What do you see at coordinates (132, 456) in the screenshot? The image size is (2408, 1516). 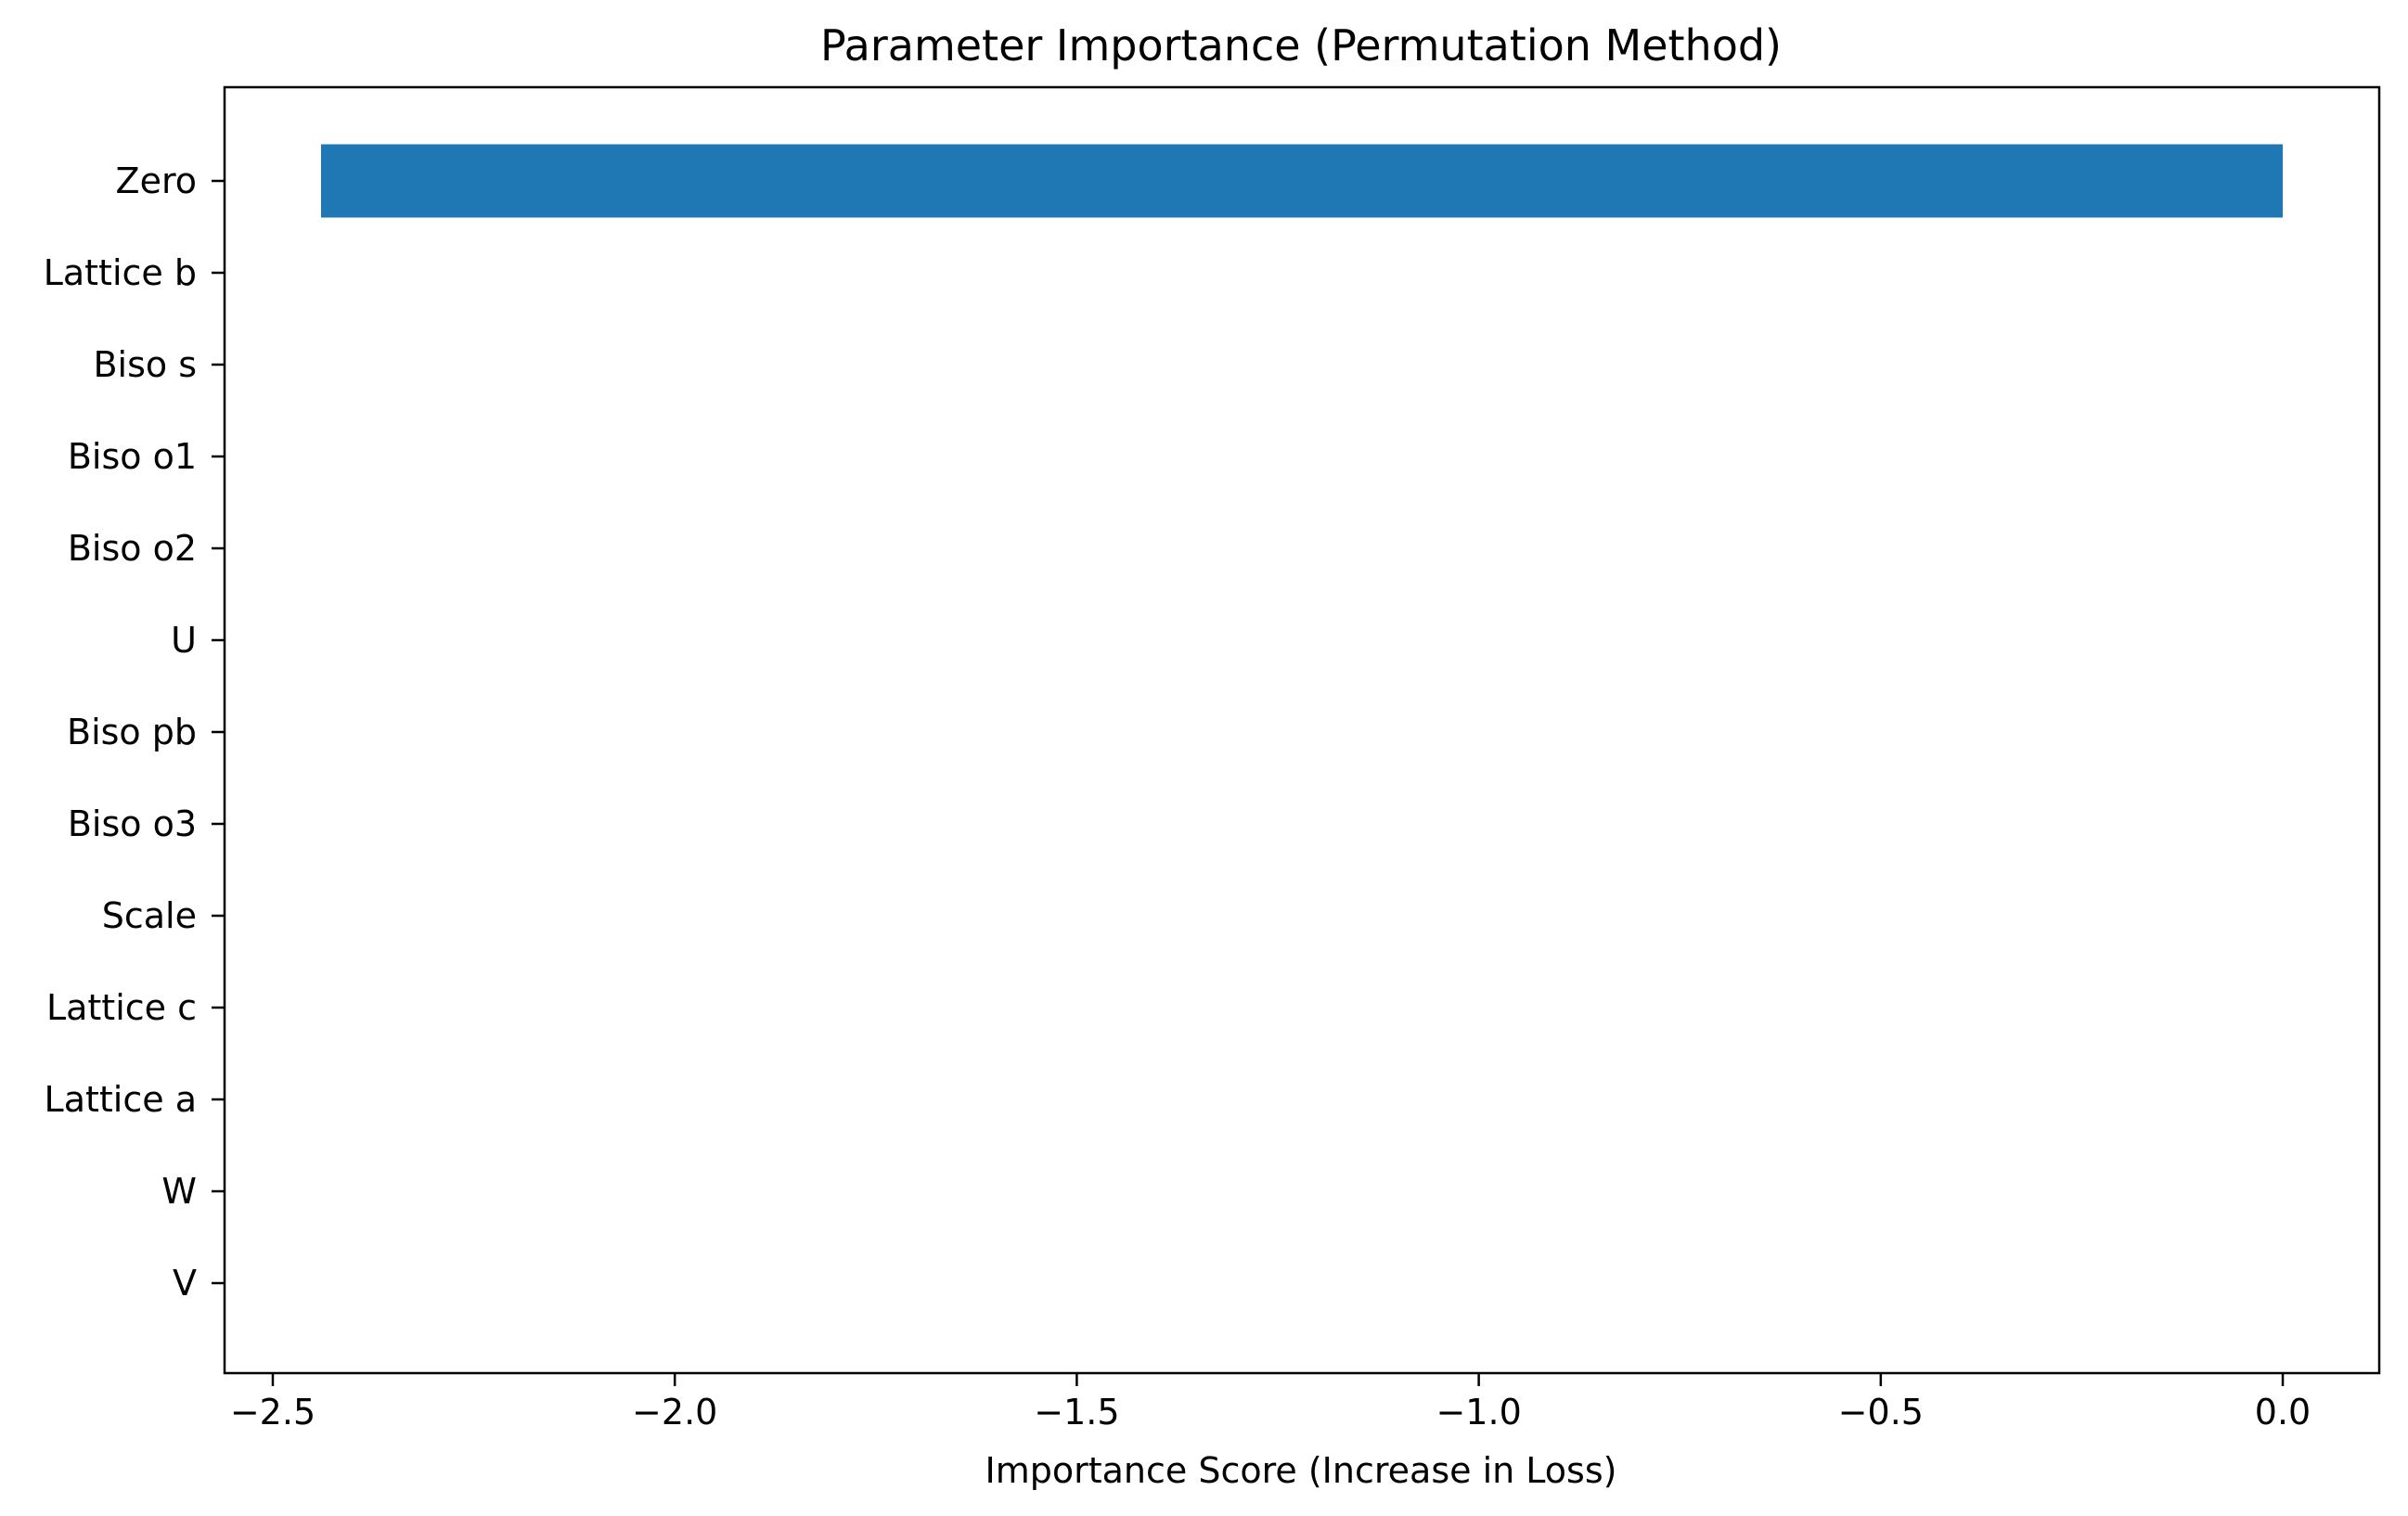 I see `y-tick-label: Biso o1` at bounding box center [132, 456].